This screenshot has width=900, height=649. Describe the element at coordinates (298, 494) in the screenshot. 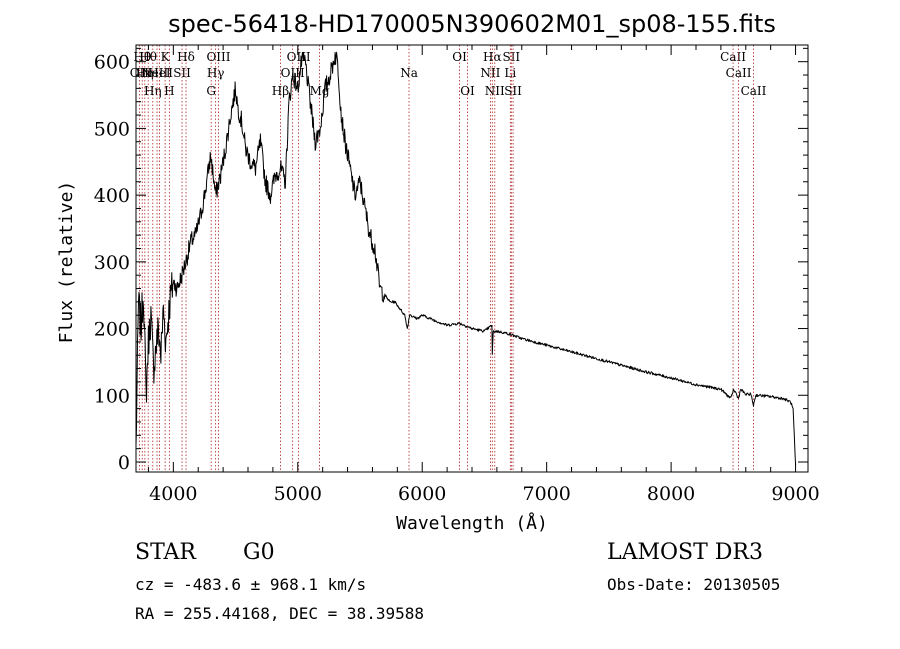

I see `x-tick-label: 5000` at that location.